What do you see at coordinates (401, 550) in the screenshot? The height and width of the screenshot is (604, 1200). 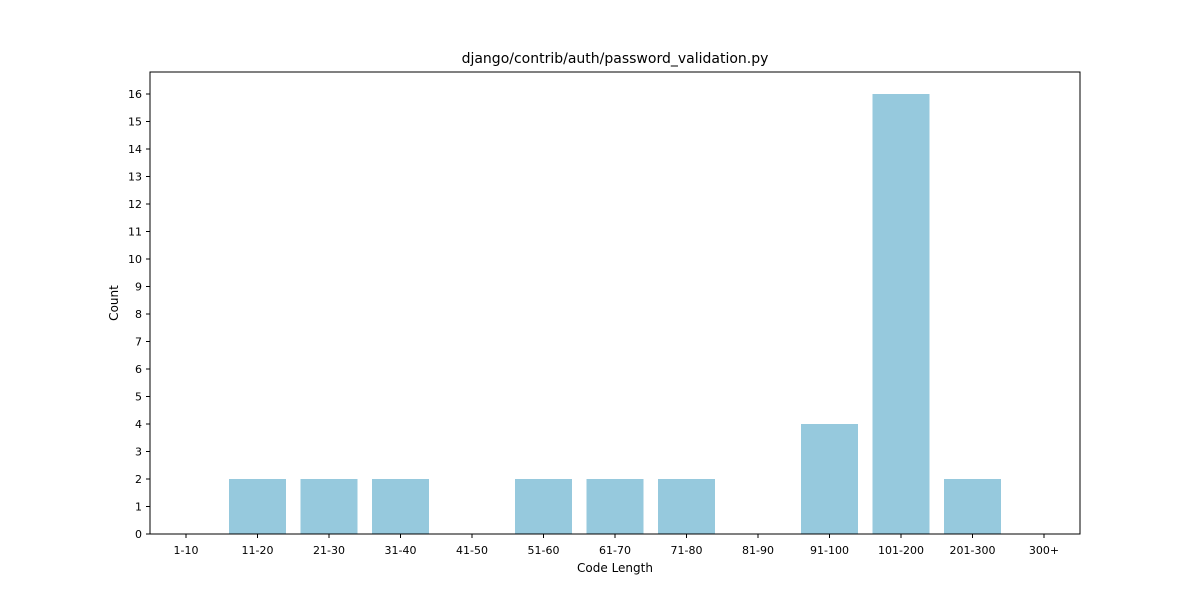 I see `x-tick-label: 31-40` at bounding box center [401, 550].